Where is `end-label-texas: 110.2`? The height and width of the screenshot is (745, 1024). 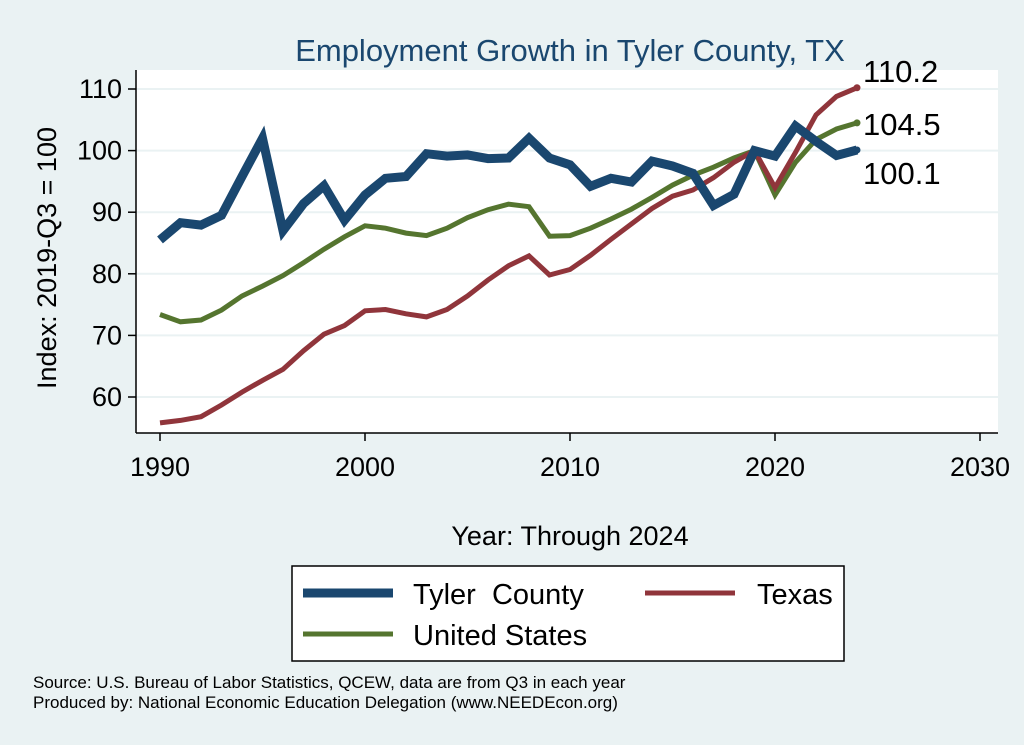 end-label-texas: 110.2 is located at coordinates (900, 71).